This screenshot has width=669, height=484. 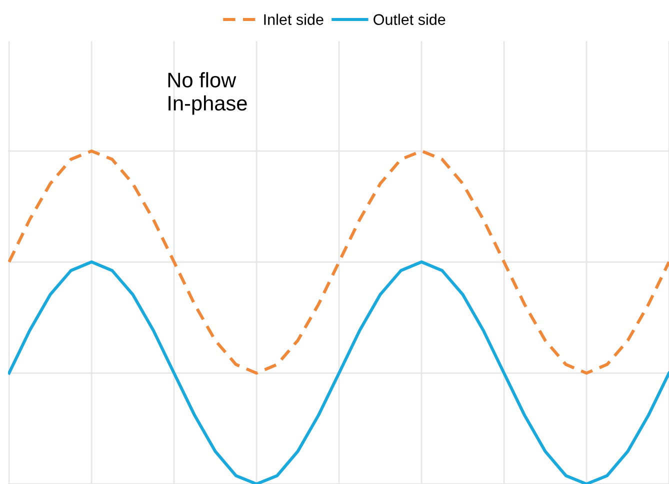 I want to click on legend-label: Outlet side, so click(x=410, y=19).